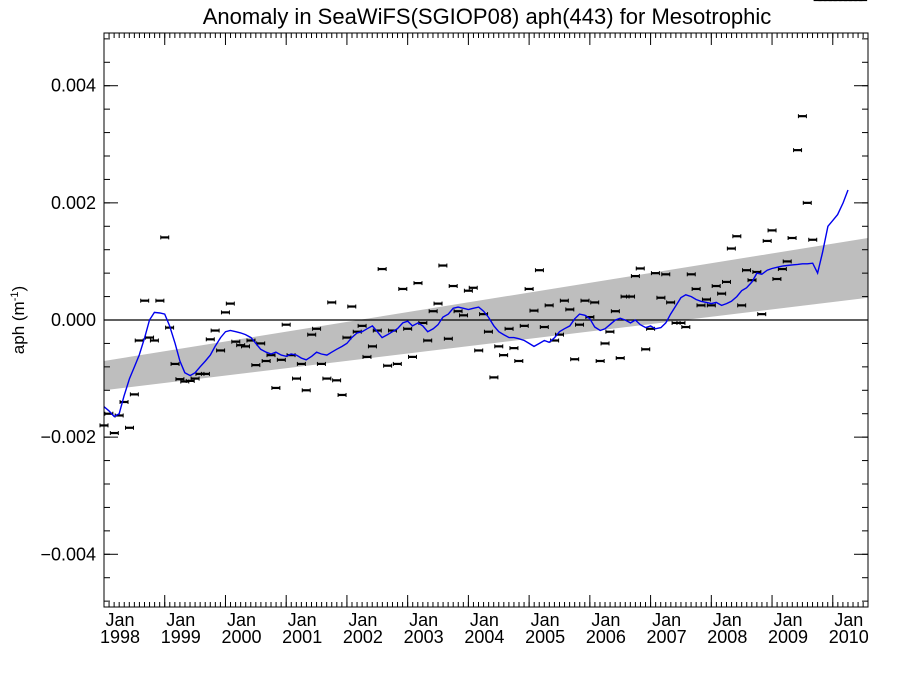 The width and height of the screenshot is (900, 675). Describe the element at coordinates (424, 637) in the screenshot. I see `x-tick-label-year: 2003` at that location.